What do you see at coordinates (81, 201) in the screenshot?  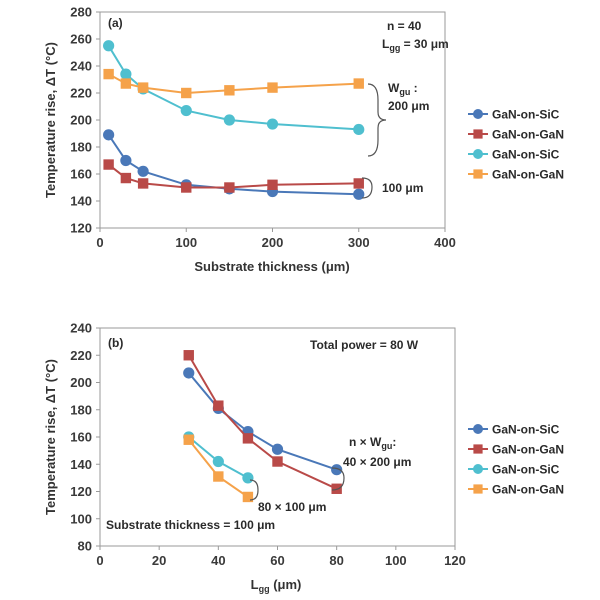 I see `panel-a-y-tick-label: 140` at bounding box center [81, 201].